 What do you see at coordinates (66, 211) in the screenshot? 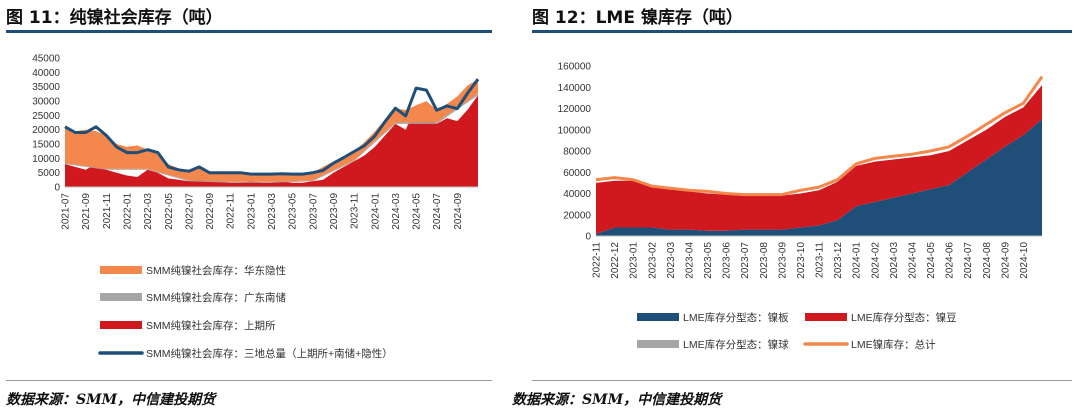
I see `chart1-x-tick-label: 2021-07` at bounding box center [66, 211].